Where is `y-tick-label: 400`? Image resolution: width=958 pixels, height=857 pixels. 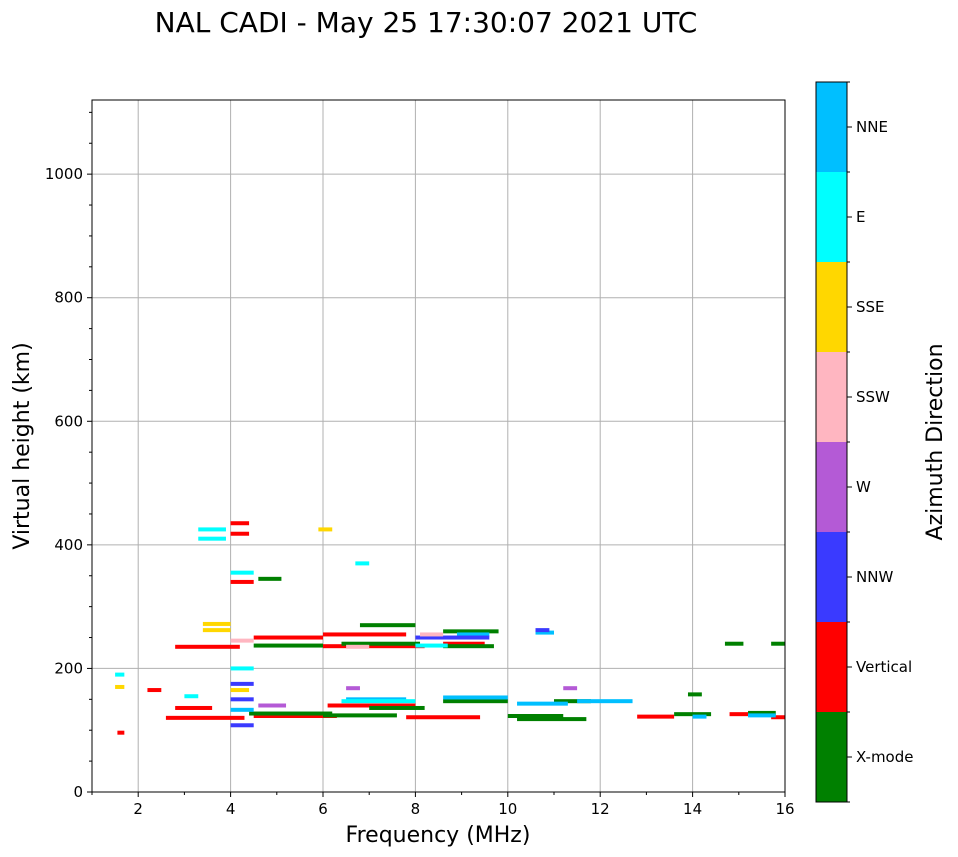 y-tick-label: 400 is located at coordinates (68, 545).